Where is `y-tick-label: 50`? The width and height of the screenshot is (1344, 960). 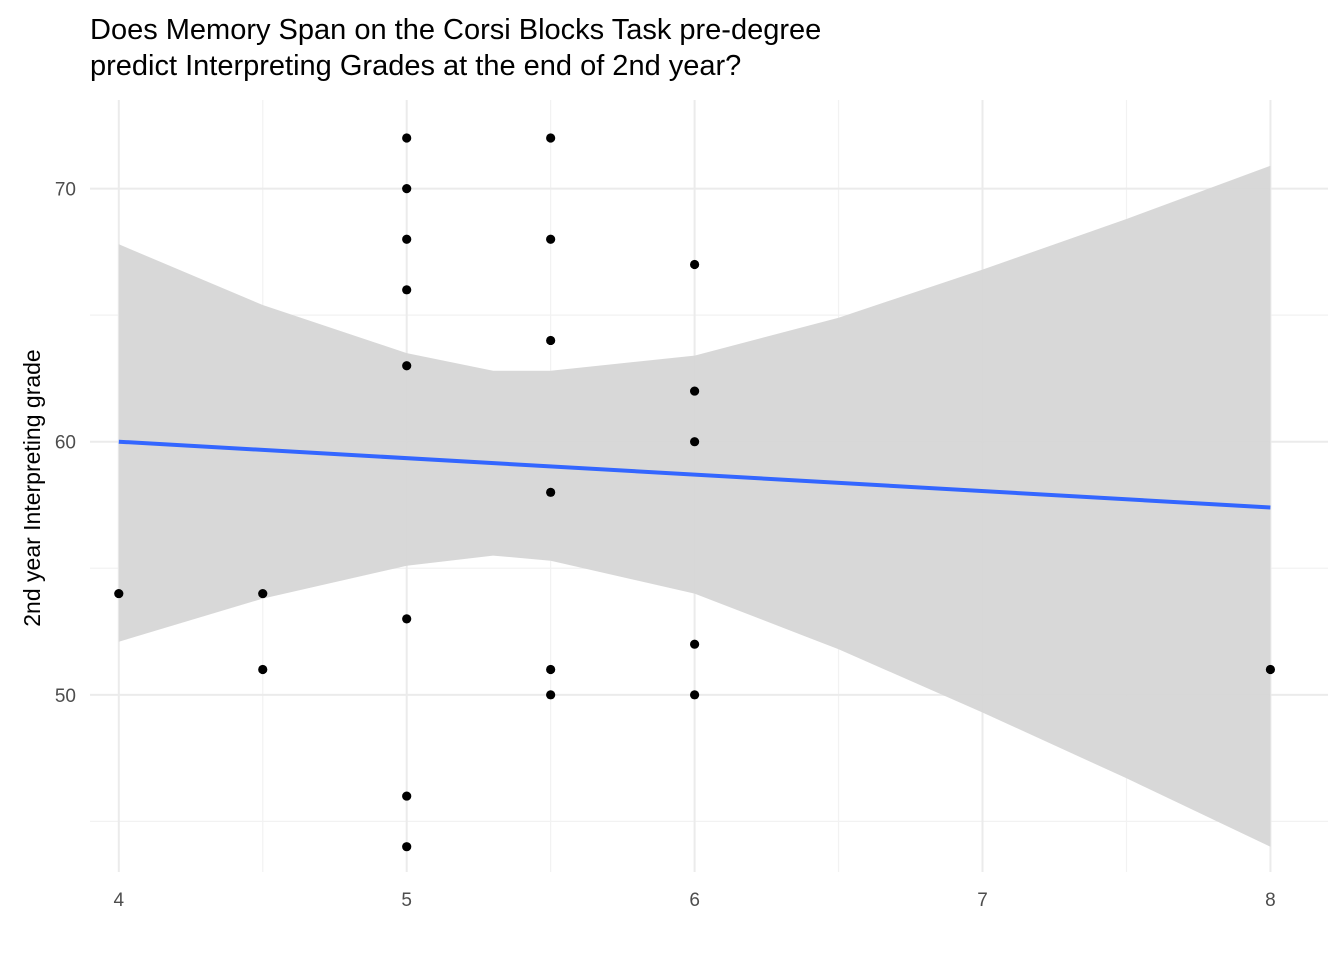
y-tick-label: 50 is located at coordinates (65, 696).